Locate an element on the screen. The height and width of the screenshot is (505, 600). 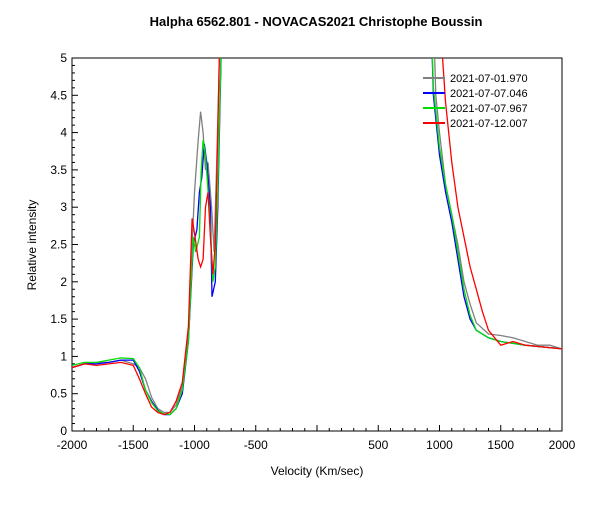
x-tick-label: -2000 is located at coordinates (72, 445).